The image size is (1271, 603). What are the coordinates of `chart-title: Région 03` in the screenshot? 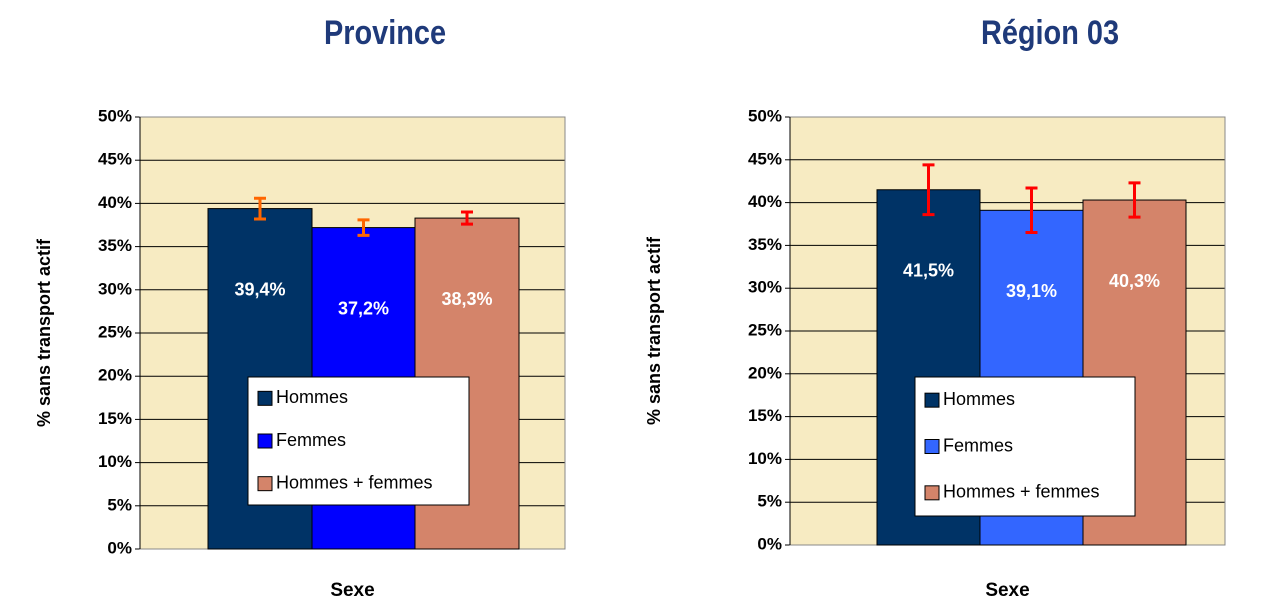 It's located at (1050, 32).